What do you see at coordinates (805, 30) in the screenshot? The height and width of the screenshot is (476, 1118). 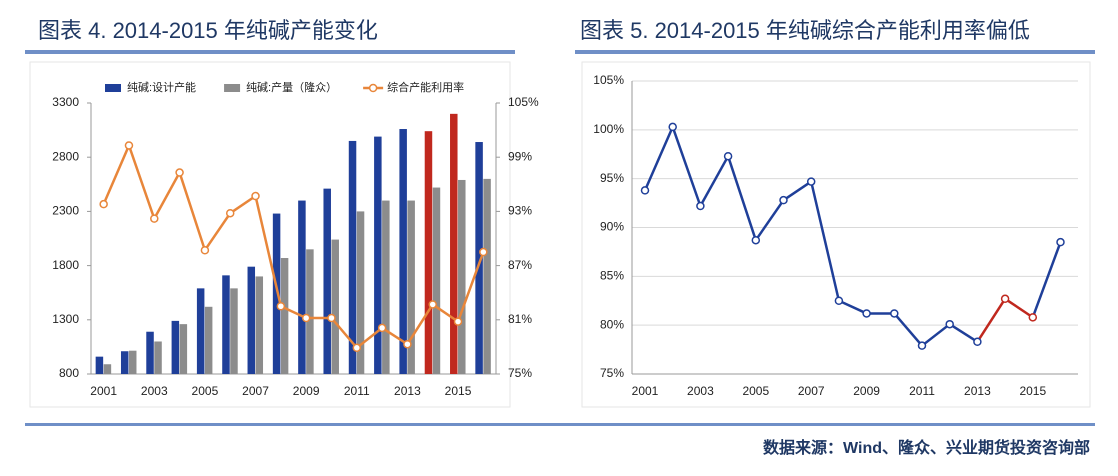 I see `chart-title: 图表 5. 2014-2015 年纯碱综合产能利用率偏低` at bounding box center [805, 30].